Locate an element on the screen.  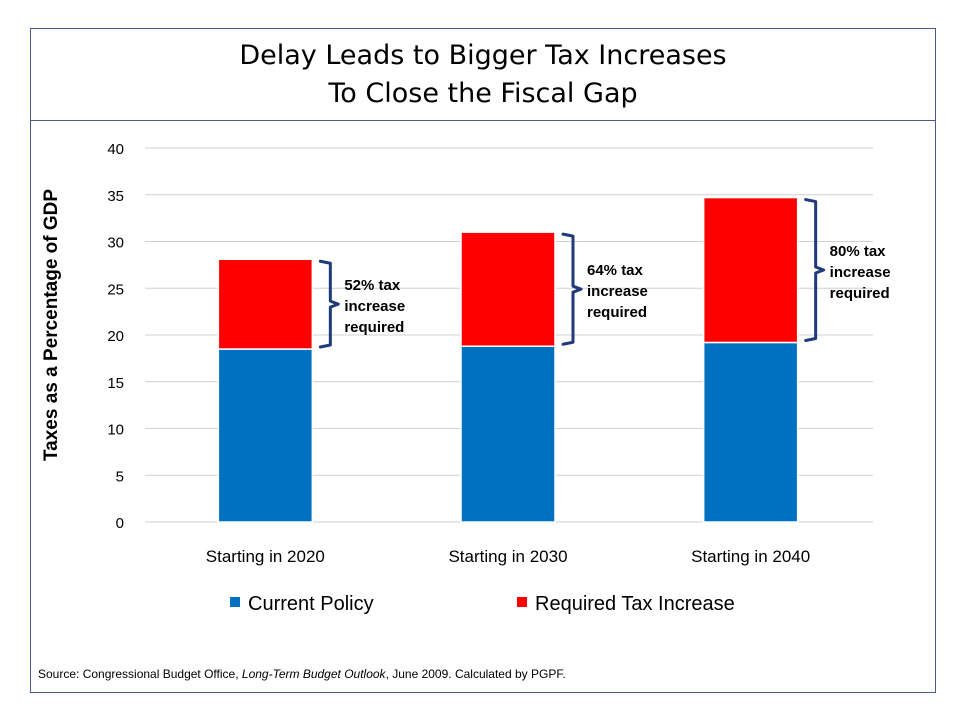
source-prefix: Source: Congressional Budget Office, is located at coordinates (140, 674).